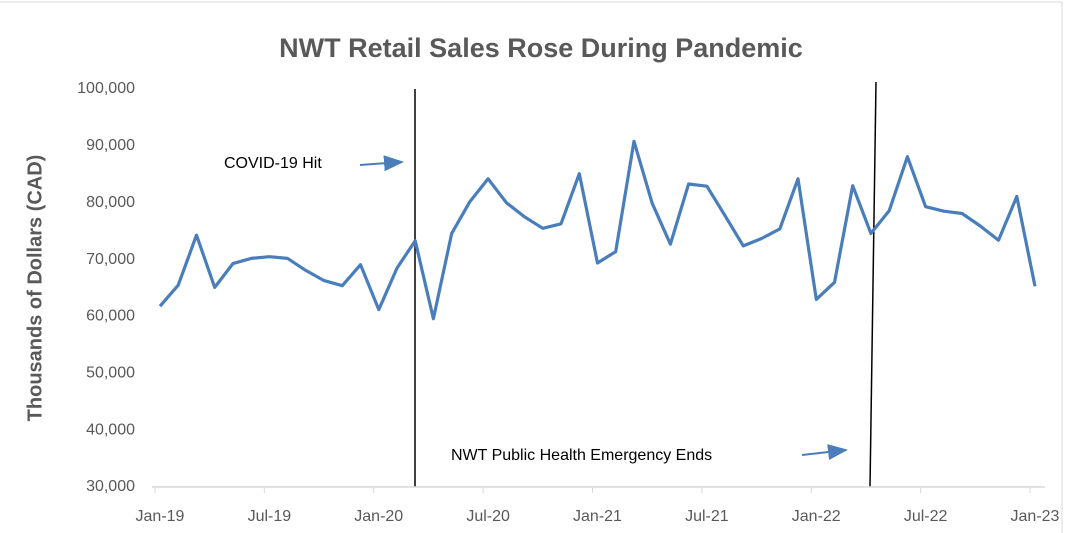  I want to click on x-tick-label: Jul-22, so click(926, 516).